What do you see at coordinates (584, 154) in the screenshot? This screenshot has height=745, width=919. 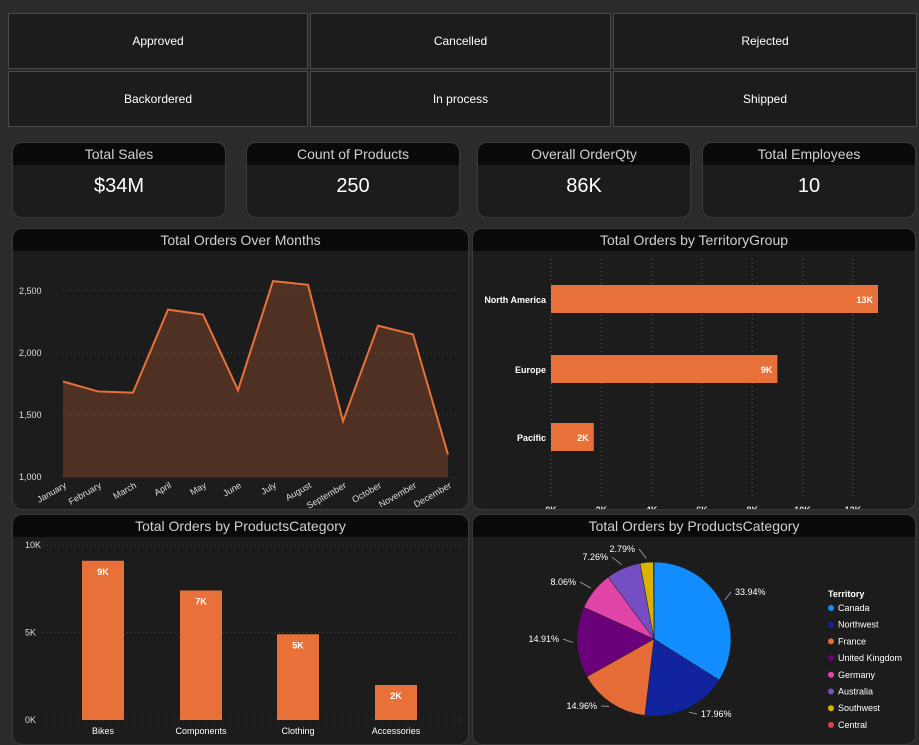 I see `kpi-label: Overall OrderQty` at bounding box center [584, 154].